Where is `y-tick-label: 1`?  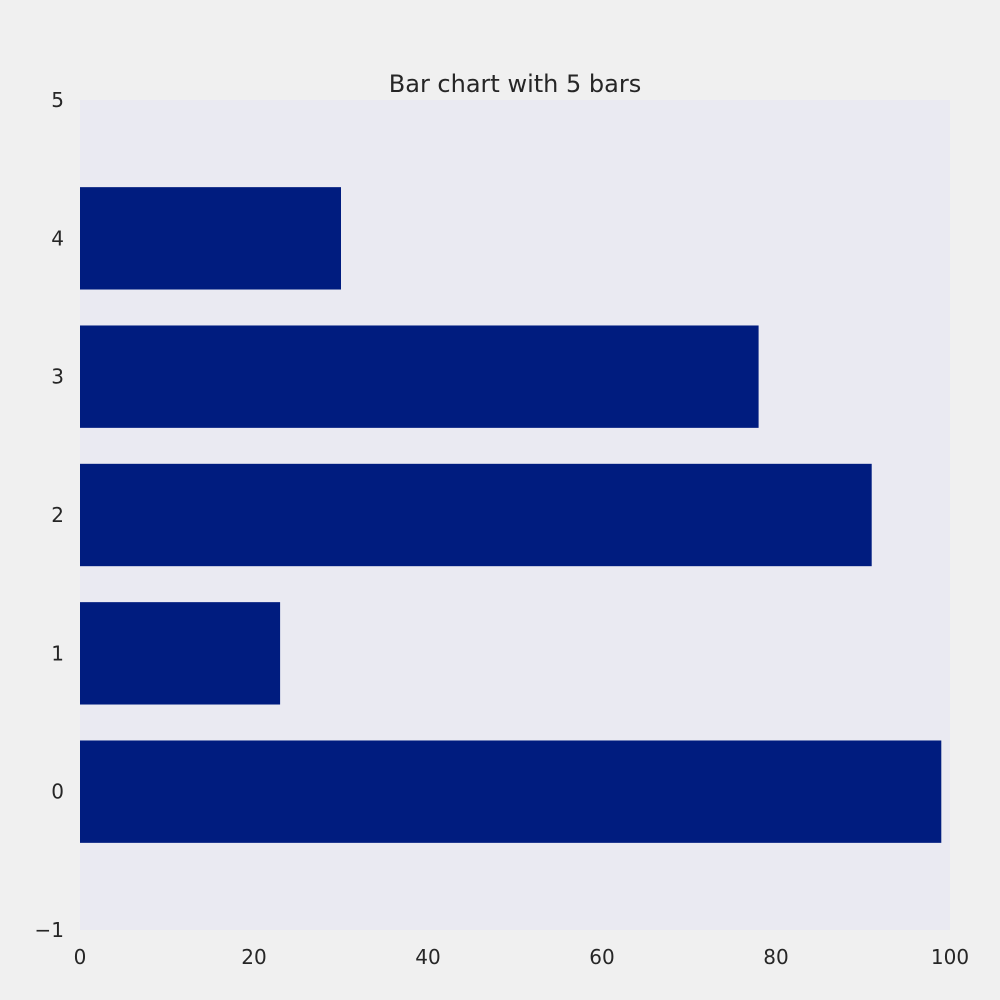
y-tick-label: 1 is located at coordinates (57, 653).